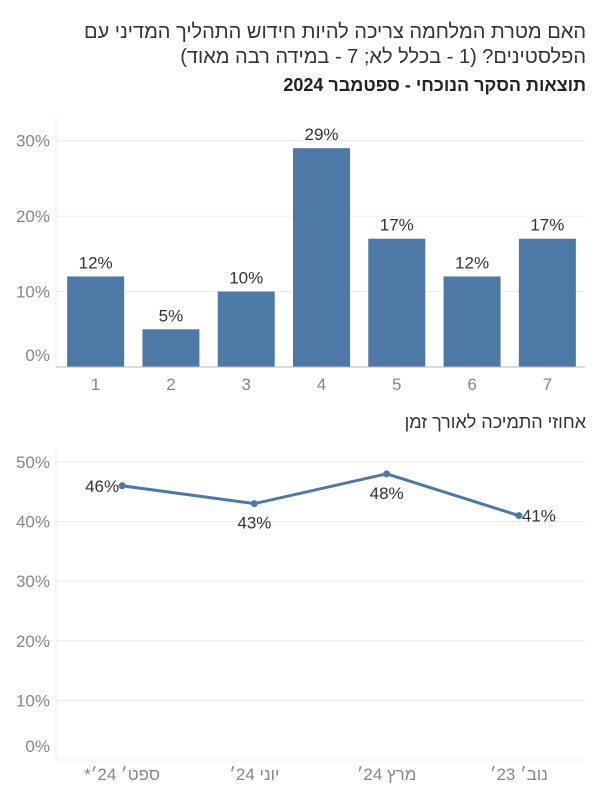 The height and width of the screenshot is (800, 600). Describe the element at coordinates (321, 134) in the screenshot. I see `bar-data-label: 29%` at that location.